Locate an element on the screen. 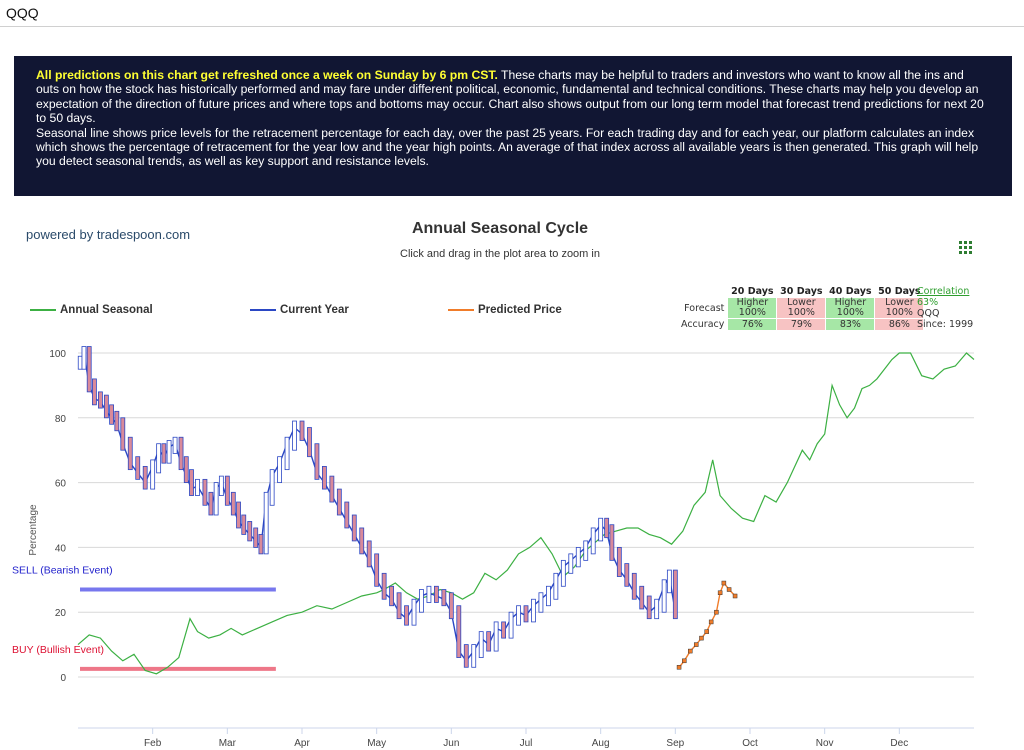  x-tick-label: Feb is located at coordinates (153, 743).